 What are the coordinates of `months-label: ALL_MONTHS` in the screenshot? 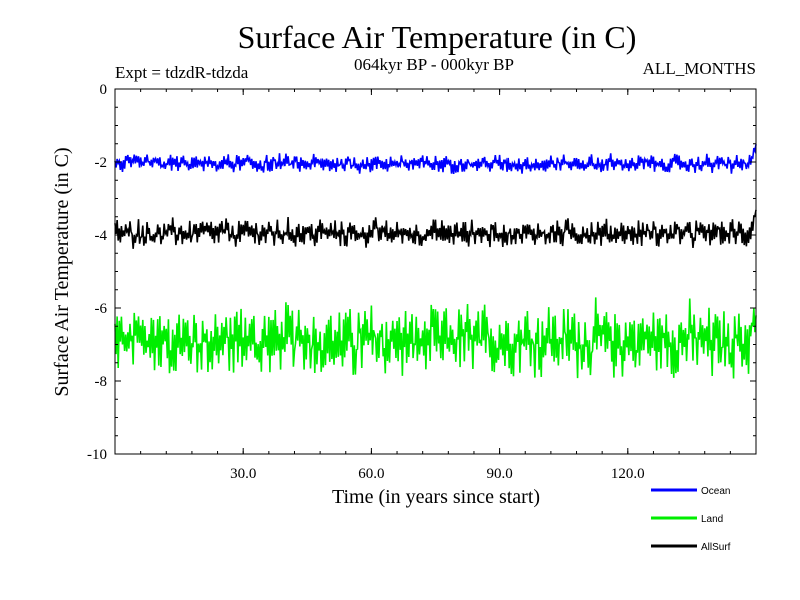 It's located at (699, 68).